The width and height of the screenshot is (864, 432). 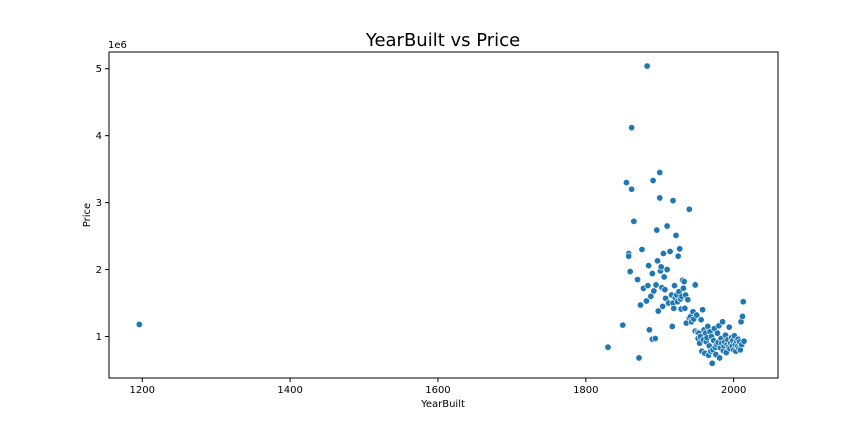 I want to click on y-axis-offset-label: 1e6, so click(x=117, y=45).